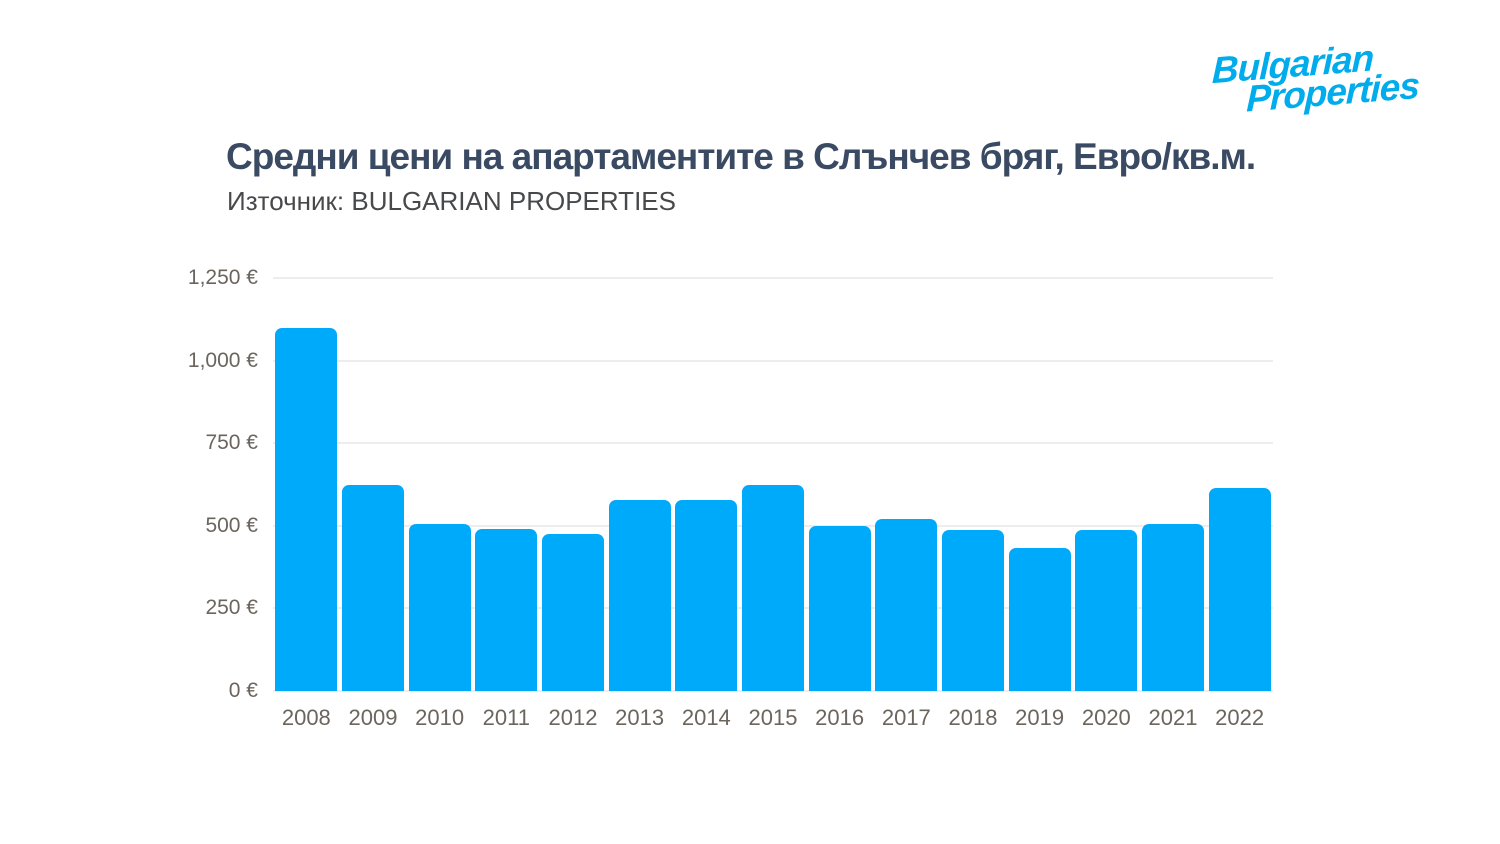  Describe the element at coordinates (1239, 589) in the screenshot. I see `bar-2022` at that location.